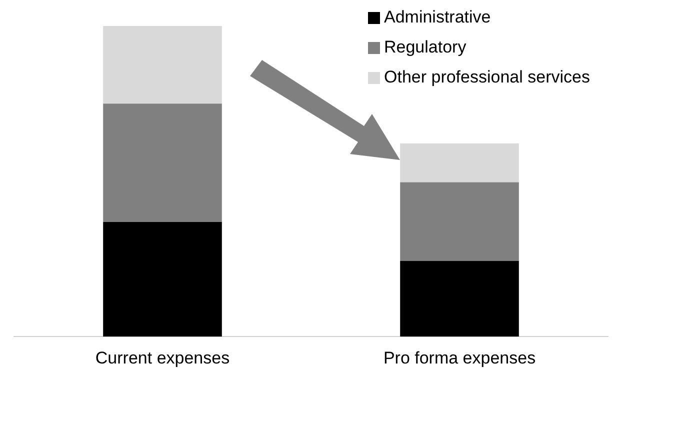 The height and width of the screenshot is (421, 688). Describe the element at coordinates (162, 358) in the screenshot. I see `x-tick-label: Current expenses` at that location.